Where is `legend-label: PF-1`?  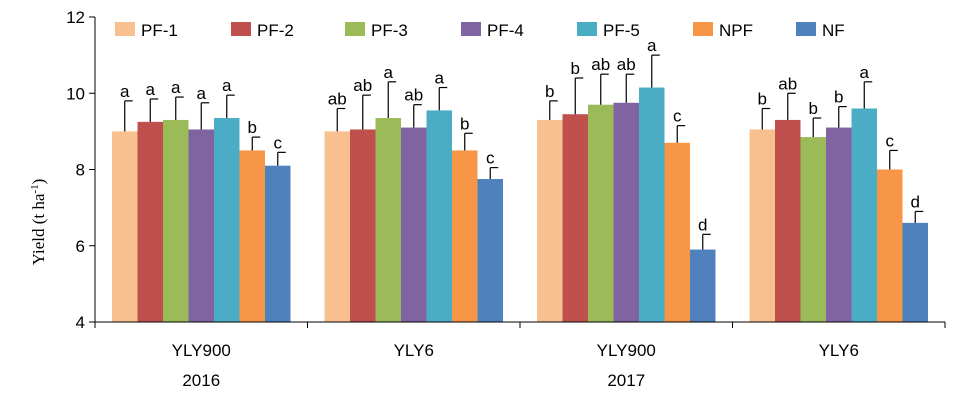 legend-label: PF-1 is located at coordinates (159, 30).